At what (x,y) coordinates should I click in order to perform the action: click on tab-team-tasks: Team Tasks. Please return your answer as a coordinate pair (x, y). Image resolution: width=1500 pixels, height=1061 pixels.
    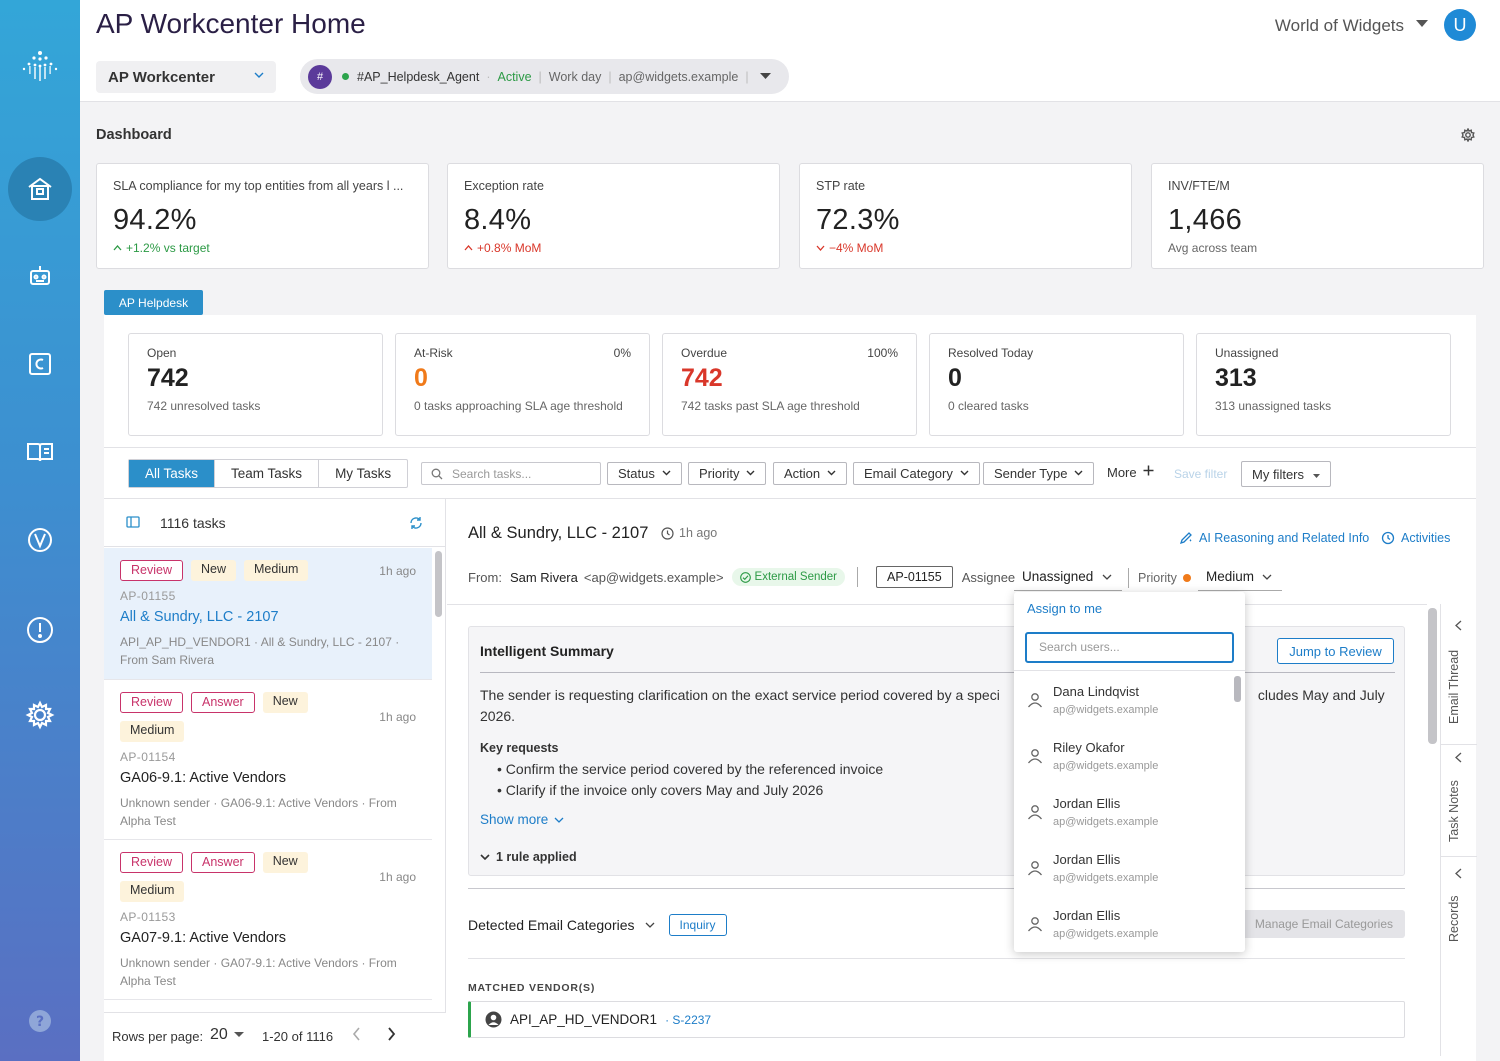
    Looking at the image, I should click on (267, 473).